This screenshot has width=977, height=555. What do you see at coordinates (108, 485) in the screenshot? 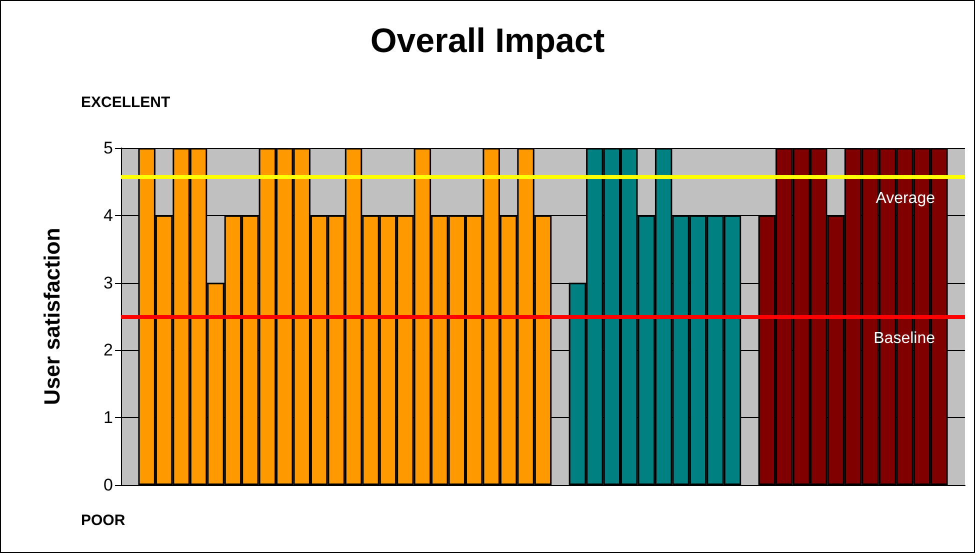
I see `y-tick-label: 0` at bounding box center [108, 485].